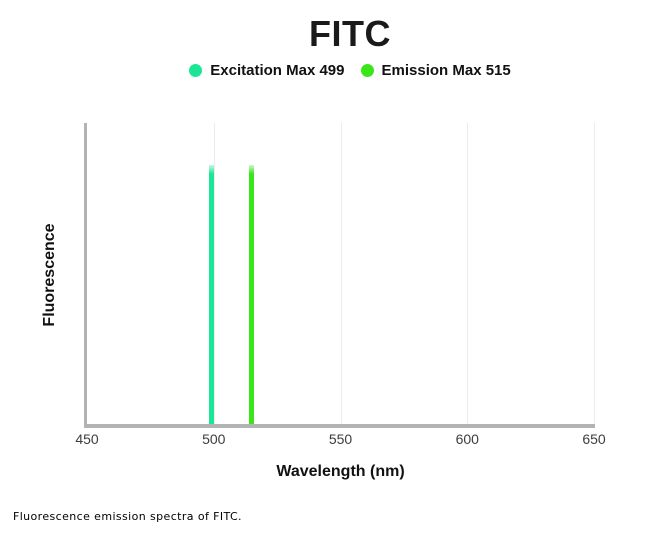 The height and width of the screenshot is (533, 650). I want to click on x-tick-labels: 450 500 550 600 650, so click(340, 440).